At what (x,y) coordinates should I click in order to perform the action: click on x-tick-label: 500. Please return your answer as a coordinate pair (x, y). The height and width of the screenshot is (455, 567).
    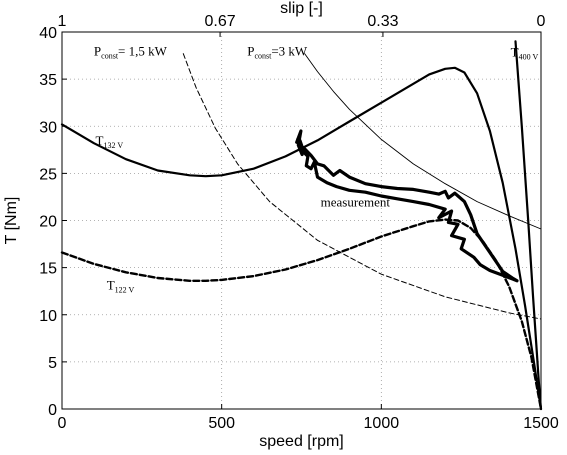
    Looking at the image, I should click on (221, 423).